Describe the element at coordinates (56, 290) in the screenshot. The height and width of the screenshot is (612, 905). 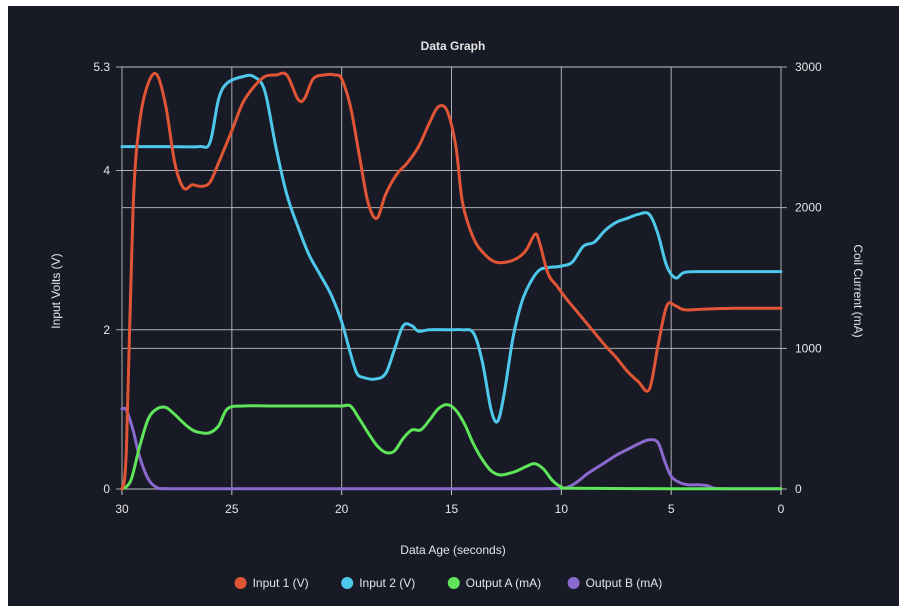
I see `y-axis-left-label: Input Volts (V)` at that location.